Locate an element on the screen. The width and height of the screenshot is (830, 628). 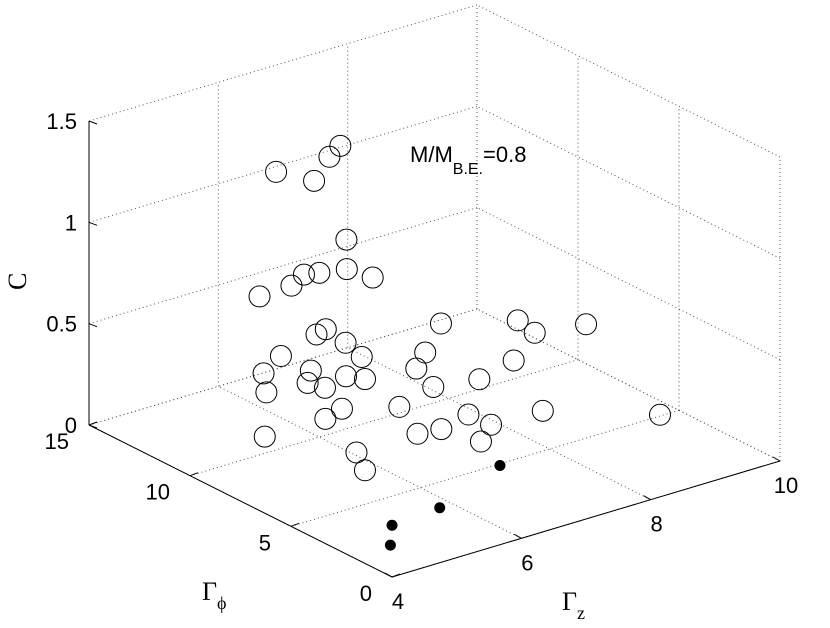
x-tick-label: 4 is located at coordinates (398, 601).